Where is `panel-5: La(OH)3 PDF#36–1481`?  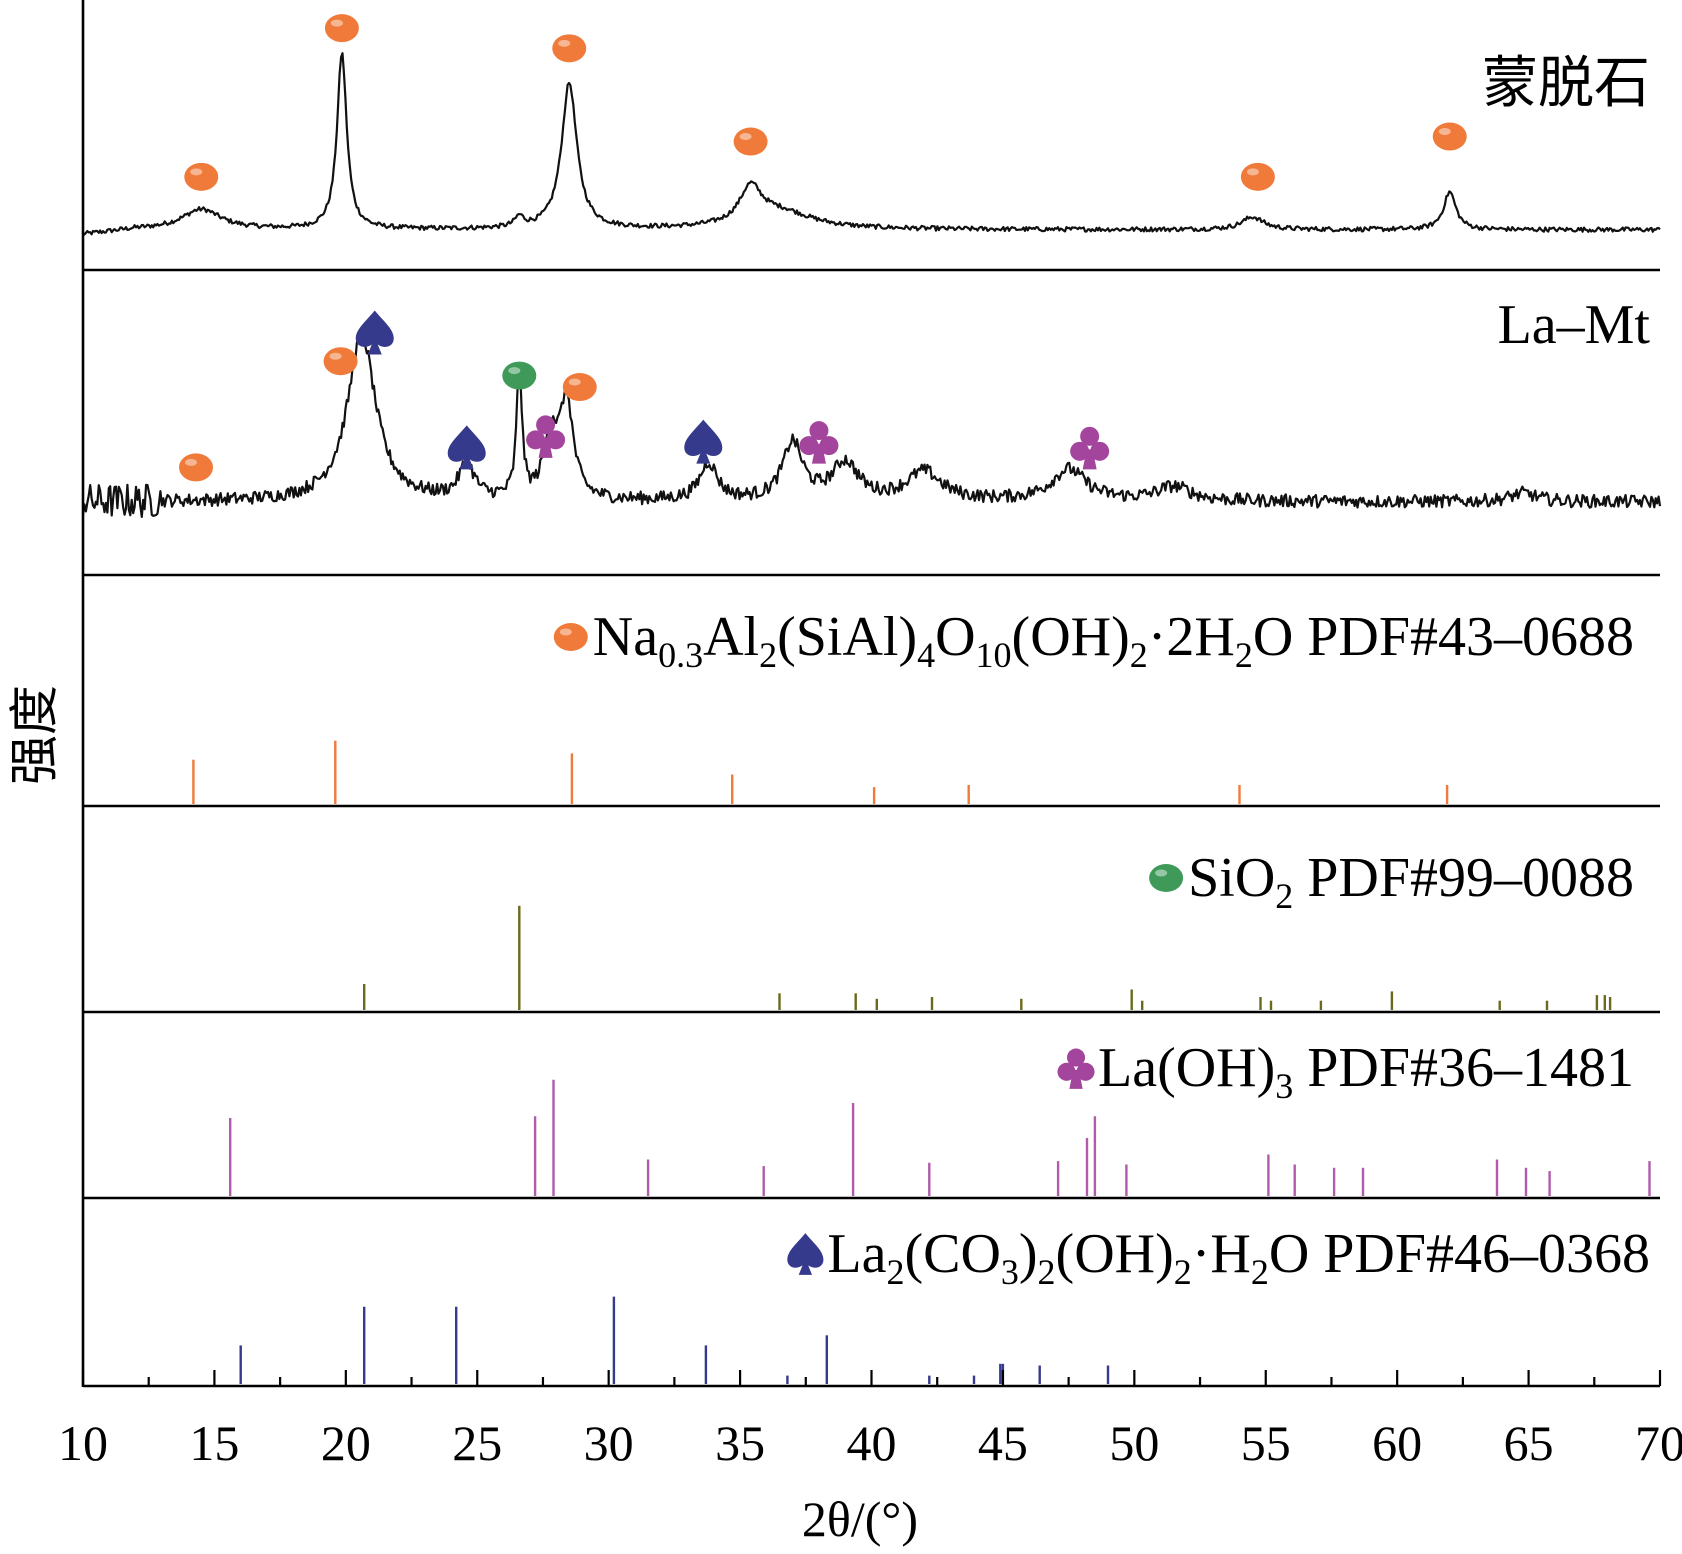
panel-5: La(OH)3 PDF#36–1481 is located at coordinates (939, 1116).